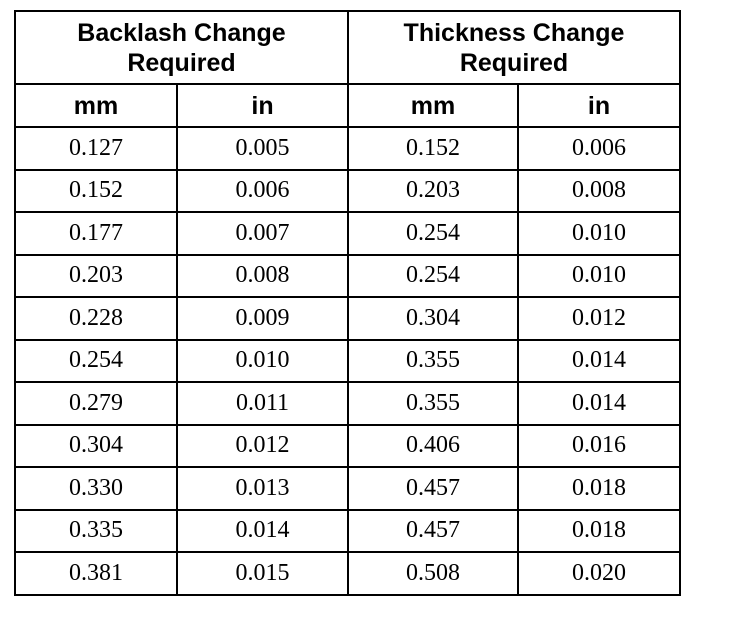 The height and width of the screenshot is (638, 736). Describe the element at coordinates (262, 403) in the screenshot. I see `table-cell: 0.011` at that location.